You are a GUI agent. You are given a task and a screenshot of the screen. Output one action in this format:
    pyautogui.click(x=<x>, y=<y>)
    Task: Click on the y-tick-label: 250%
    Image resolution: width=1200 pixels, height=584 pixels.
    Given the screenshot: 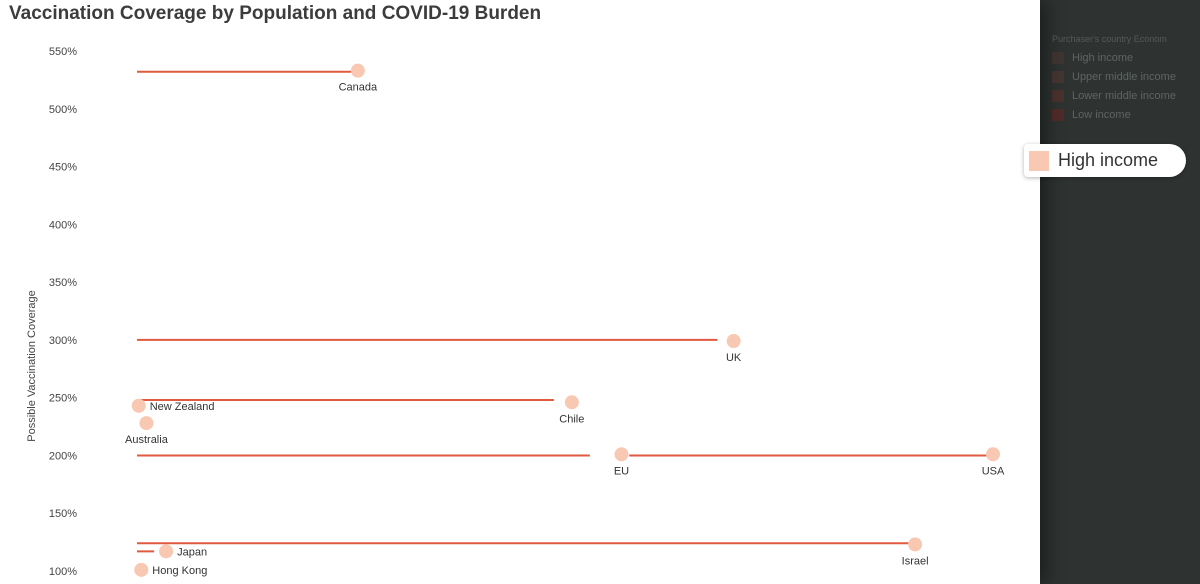 What is the action you would take?
    pyautogui.click(x=63, y=399)
    